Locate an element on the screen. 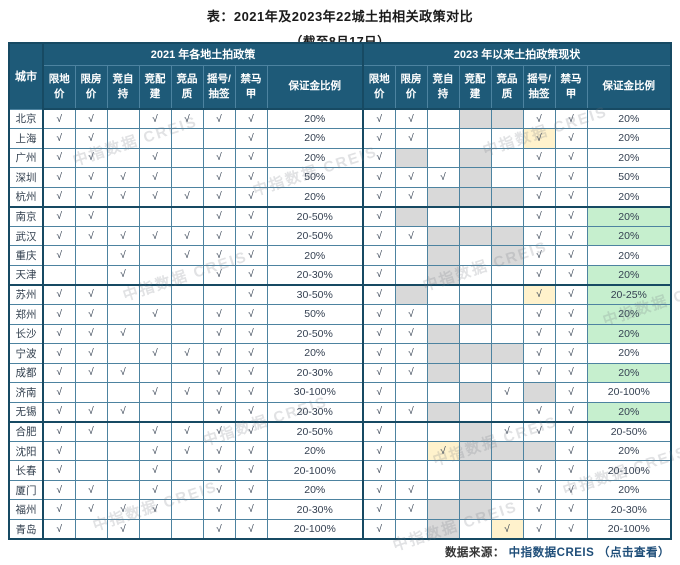 Image resolution: width=680 pixels, height=565 pixels. table-row: 郑州 √ √ √ √ √ 50% √ √ √ √ 20% is located at coordinates (340, 314).